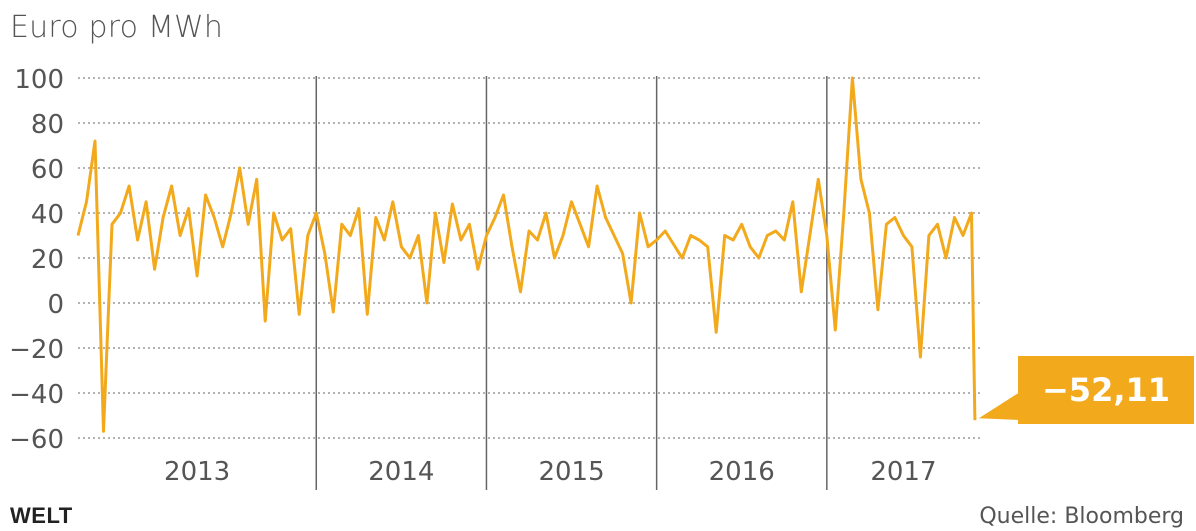 Image resolution: width=1196 pixels, height=531 pixels. I want to click on last-value-label: −52,11, so click(1106, 390).